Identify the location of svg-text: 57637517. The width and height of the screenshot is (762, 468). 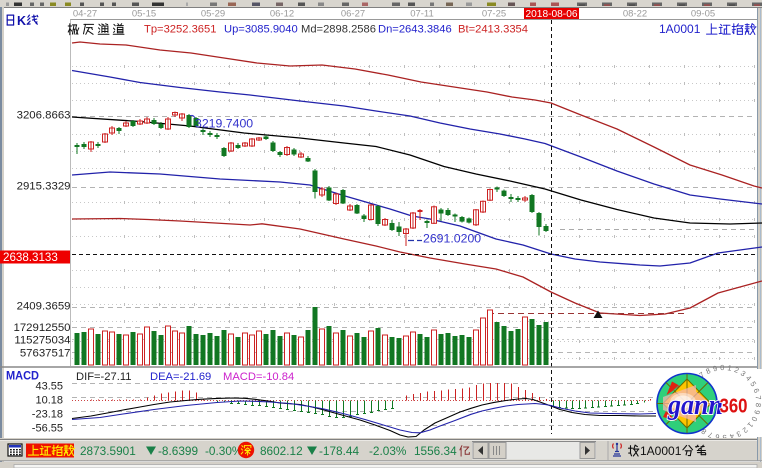
(45, 354).